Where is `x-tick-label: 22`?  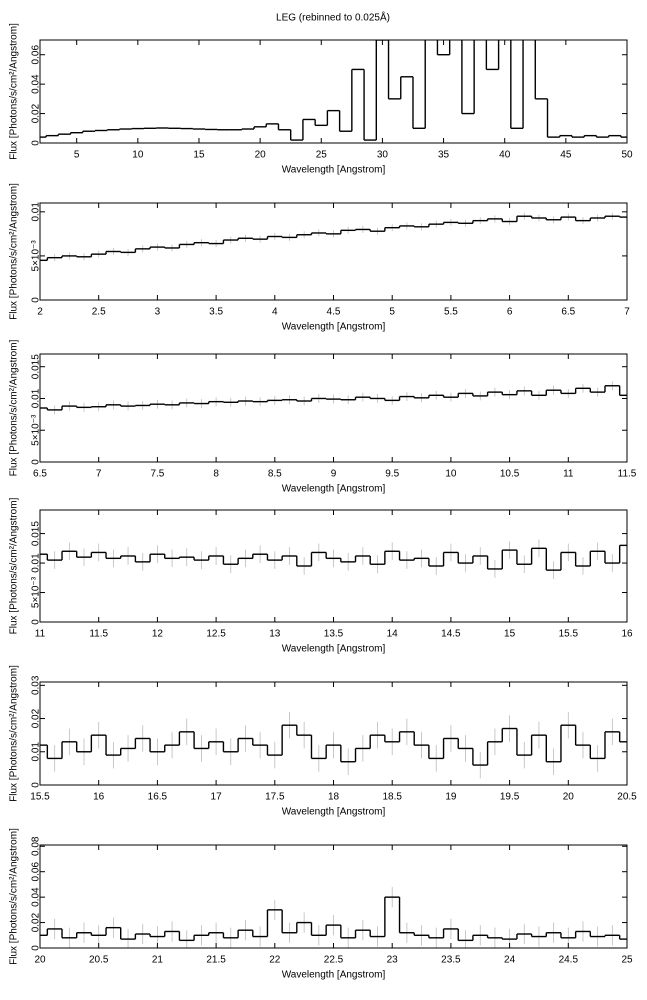 x-tick-label: 22 is located at coordinates (275, 960).